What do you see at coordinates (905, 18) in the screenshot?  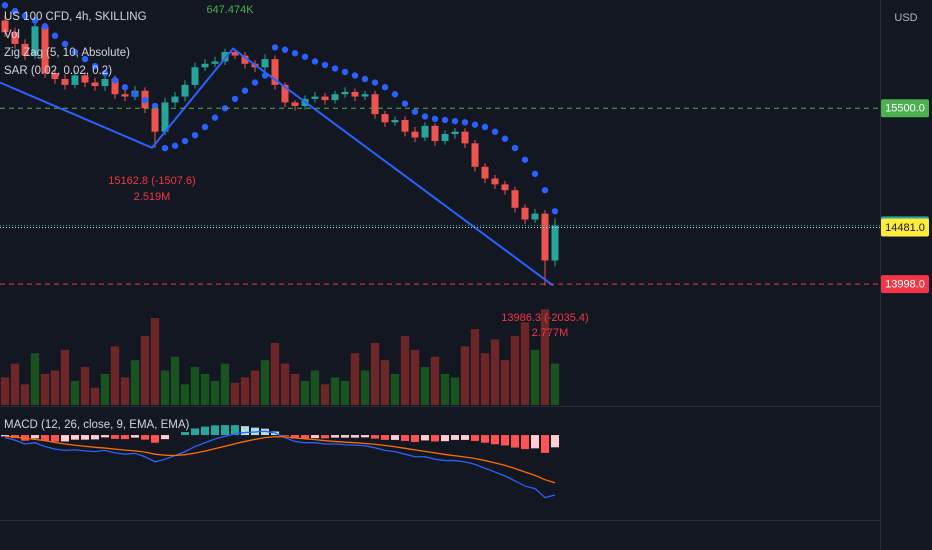 I see `currency-label: USD` at bounding box center [905, 18].